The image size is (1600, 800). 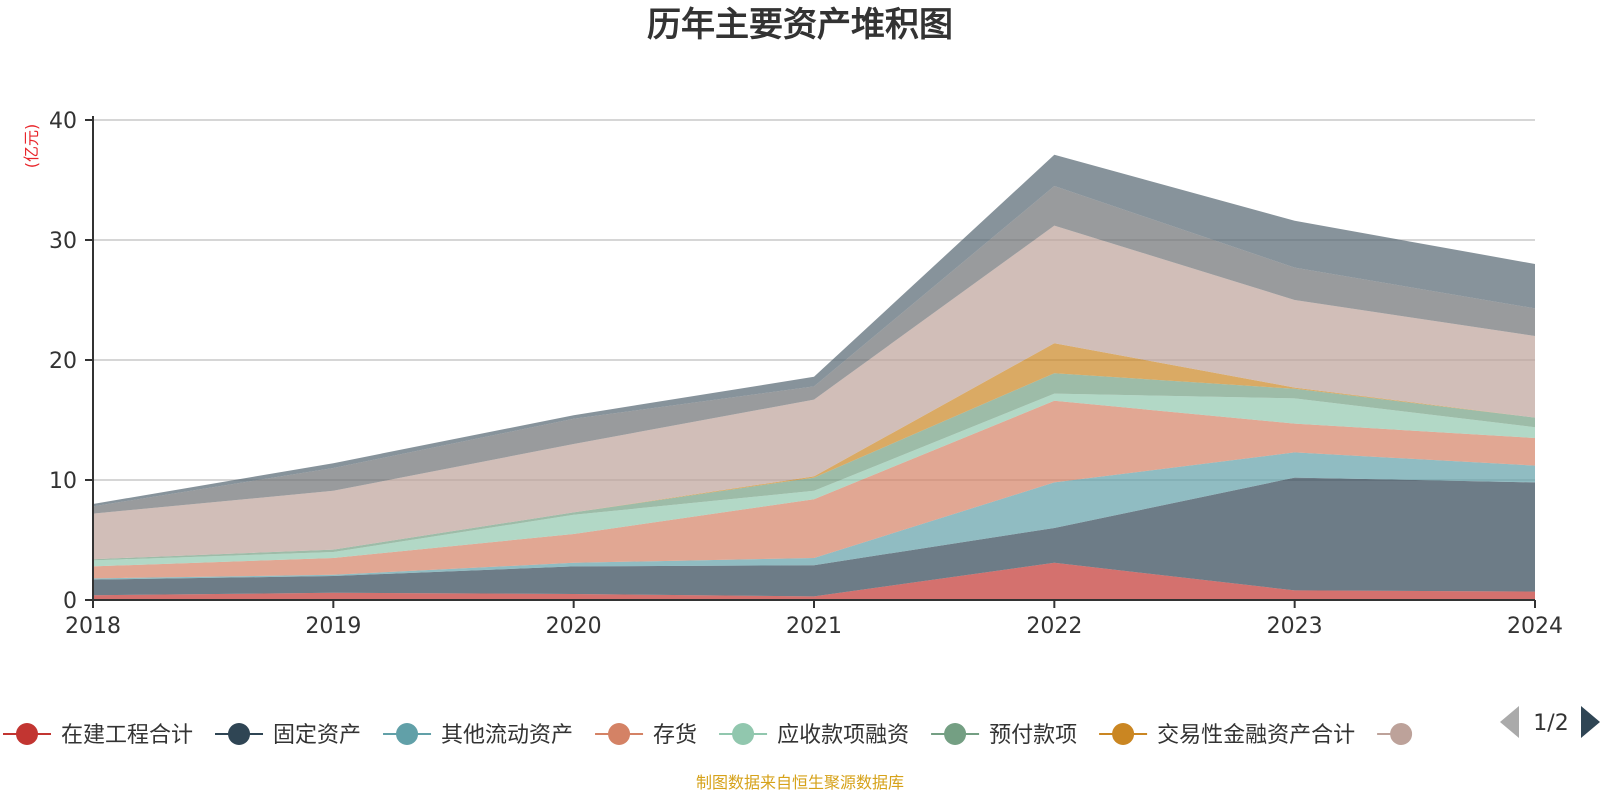 I want to click on legend-pager: 1/2, so click(x=1550, y=722).